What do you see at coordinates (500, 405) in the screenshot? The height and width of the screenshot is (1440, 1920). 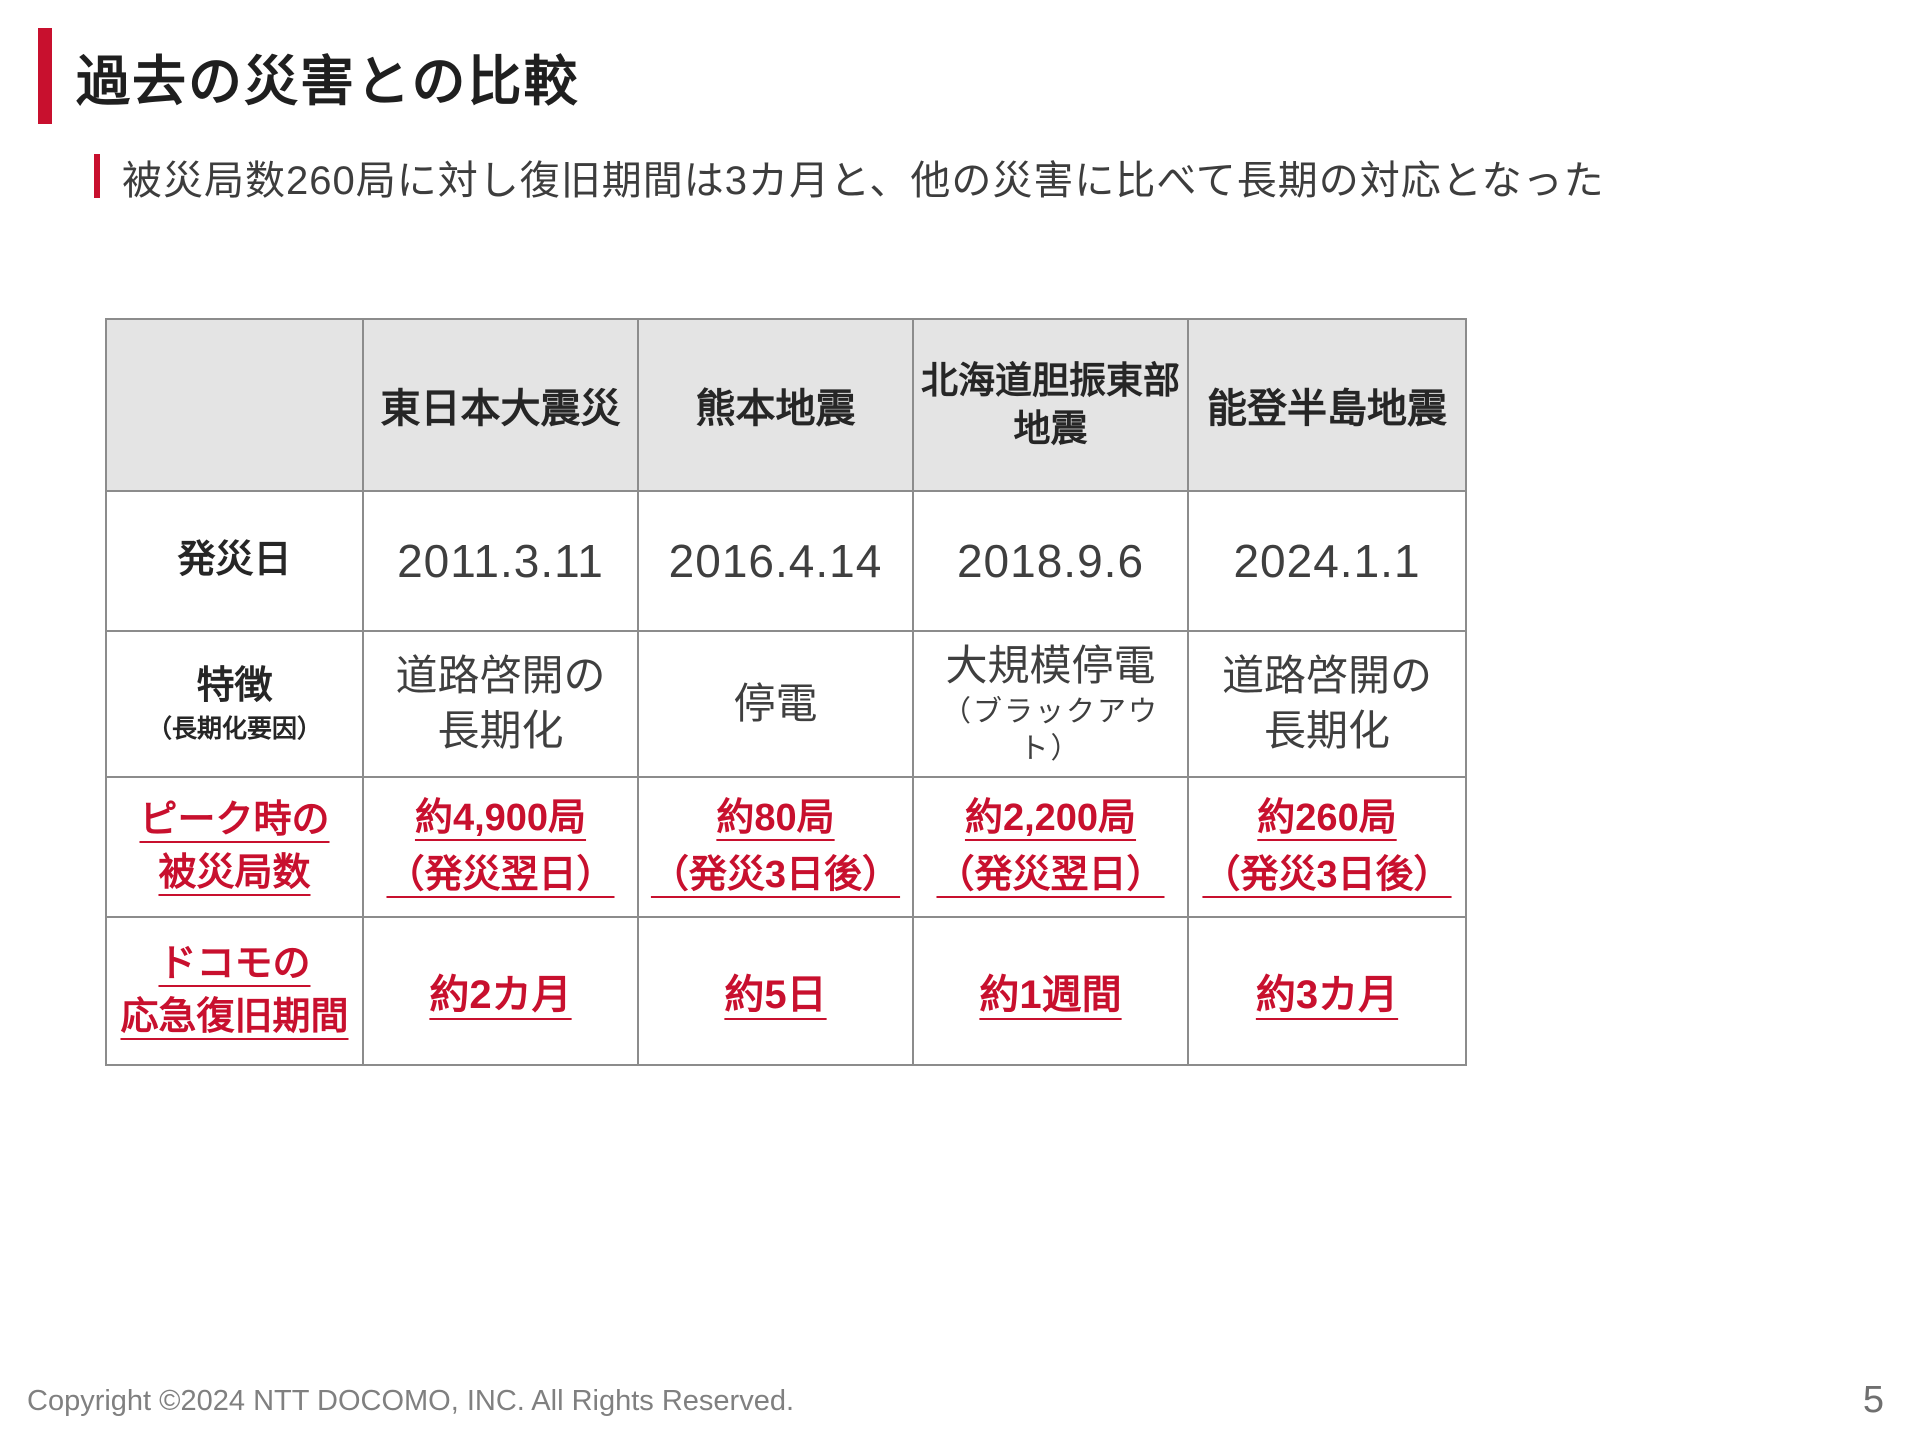 I see `header-cell-great-east-japan: 東日本大震災` at bounding box center [500, 405].